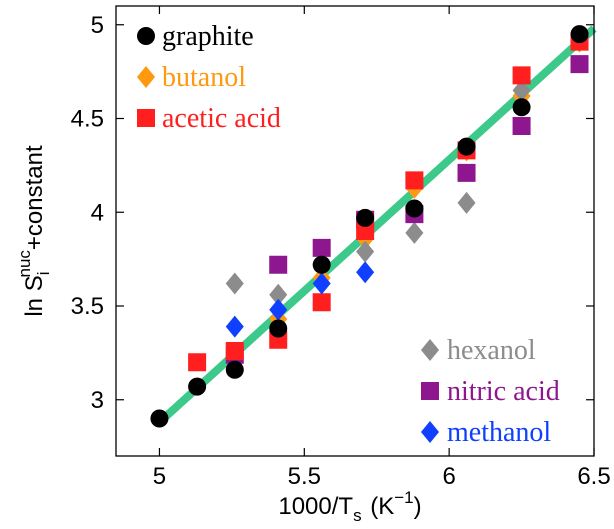  I want to click on y-axis-title-group: ln Sinuc+constant, so click(34, 231).